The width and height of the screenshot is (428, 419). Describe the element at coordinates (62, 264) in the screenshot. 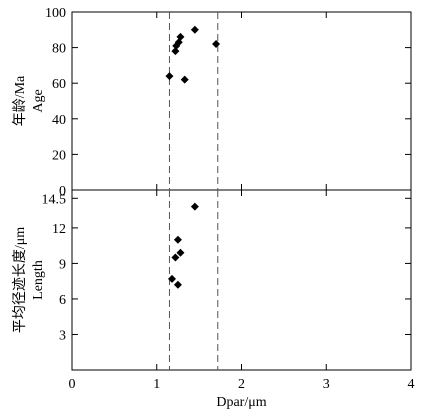

I see `bottom-ytick-label: 9` at that location.